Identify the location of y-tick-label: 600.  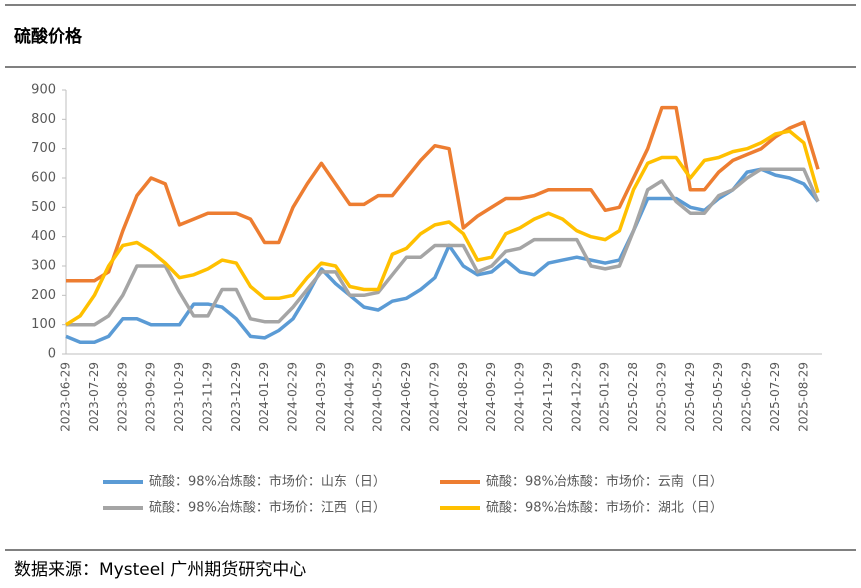
(43, 178).